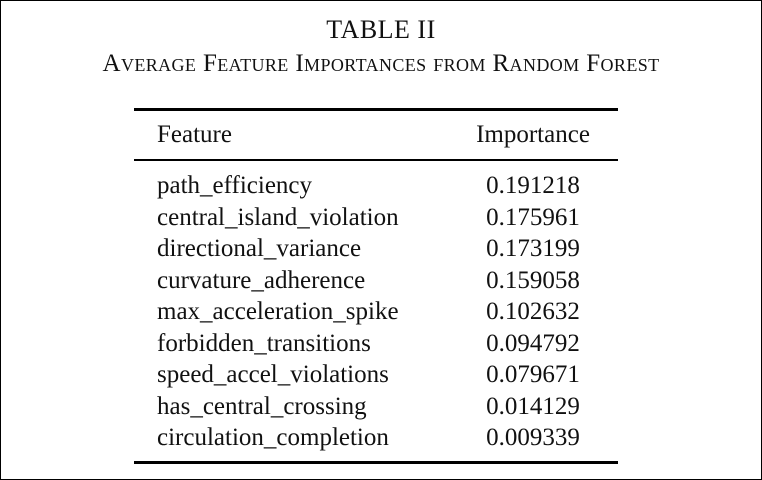  What do you see at coordinates (533, 343) in the screenshot?
I see `row-importance: 0.094792` at bounding box center [533, 343].